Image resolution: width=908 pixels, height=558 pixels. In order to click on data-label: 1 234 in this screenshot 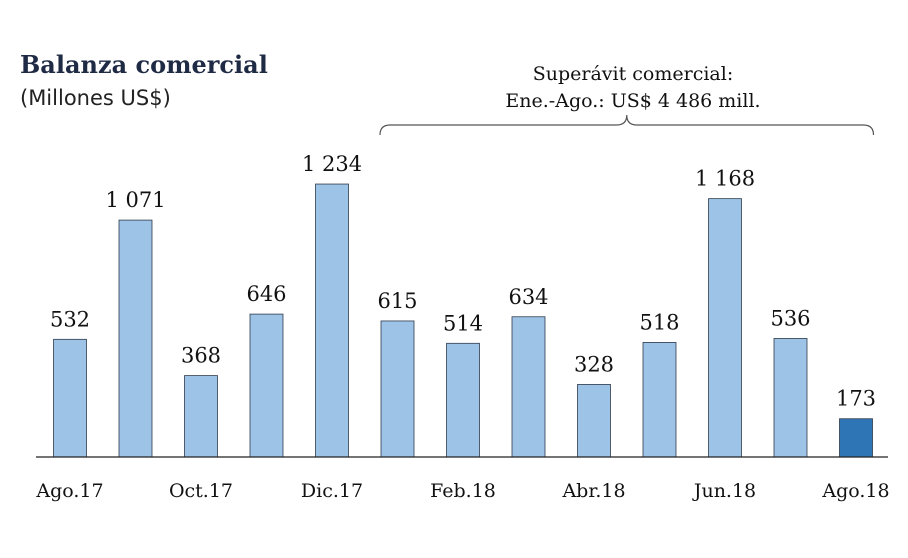, I will do `click(332, 164)`.